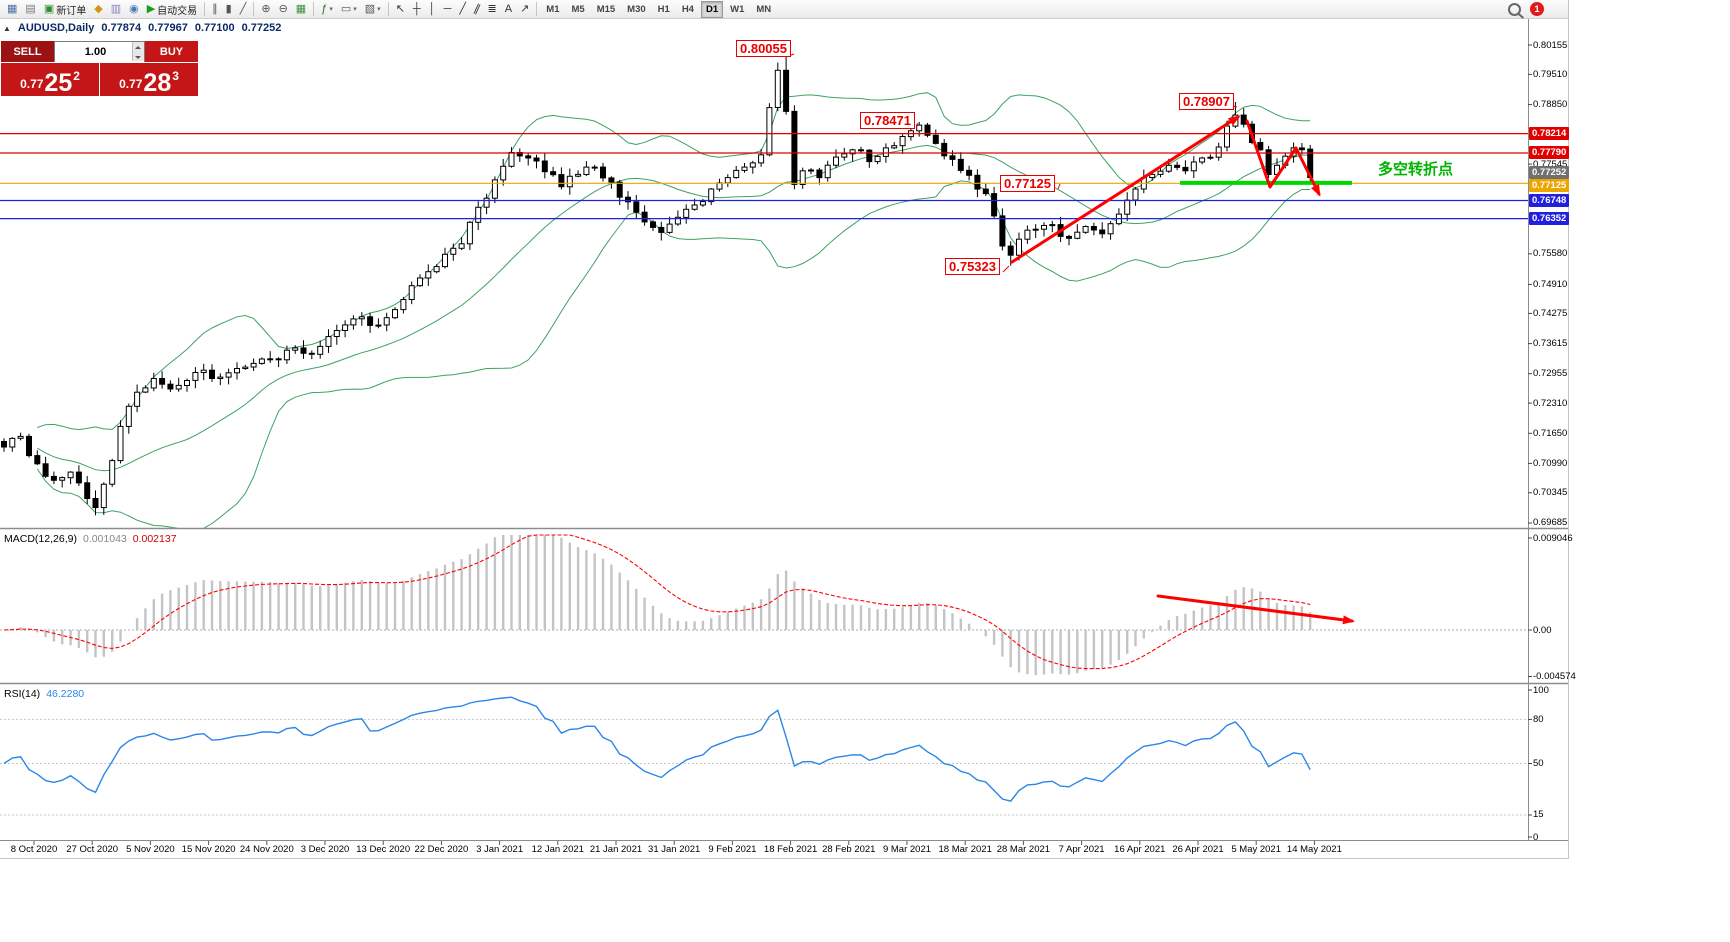  Describe the element at coordinates (261, 28) in the screenshot. I see `chart-close-value: 0.77252` at that location.